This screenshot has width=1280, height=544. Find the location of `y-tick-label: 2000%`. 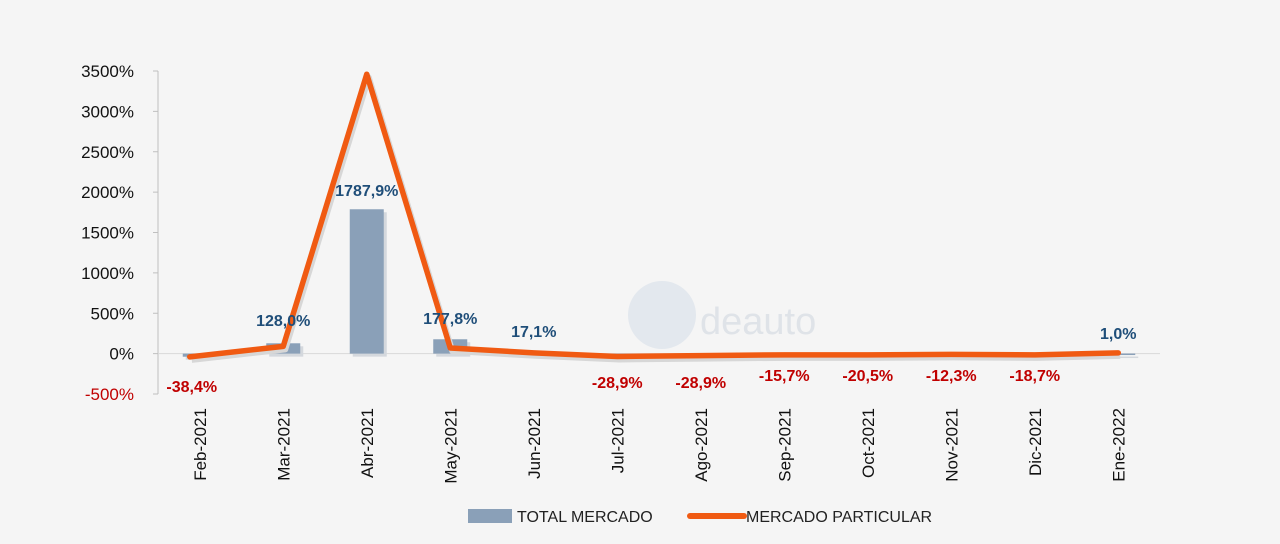

y-tick-label: 2000% is located at coordinates (107, 192).